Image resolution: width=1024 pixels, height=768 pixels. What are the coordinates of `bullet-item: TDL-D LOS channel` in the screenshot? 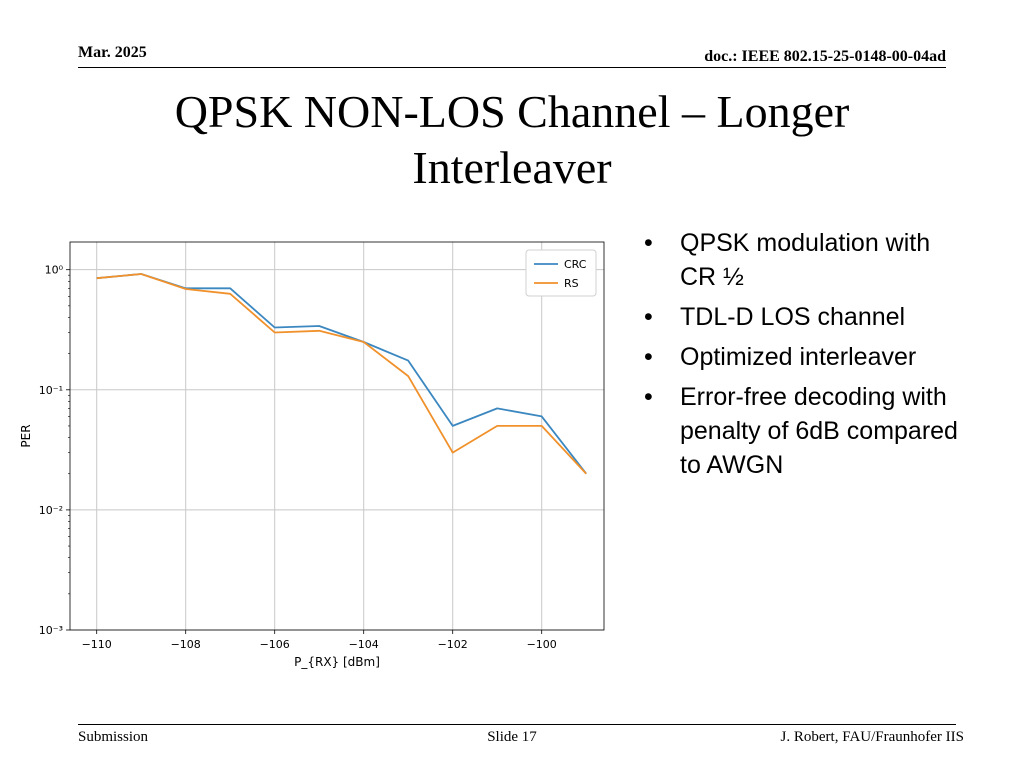 It's located at (800, 317).